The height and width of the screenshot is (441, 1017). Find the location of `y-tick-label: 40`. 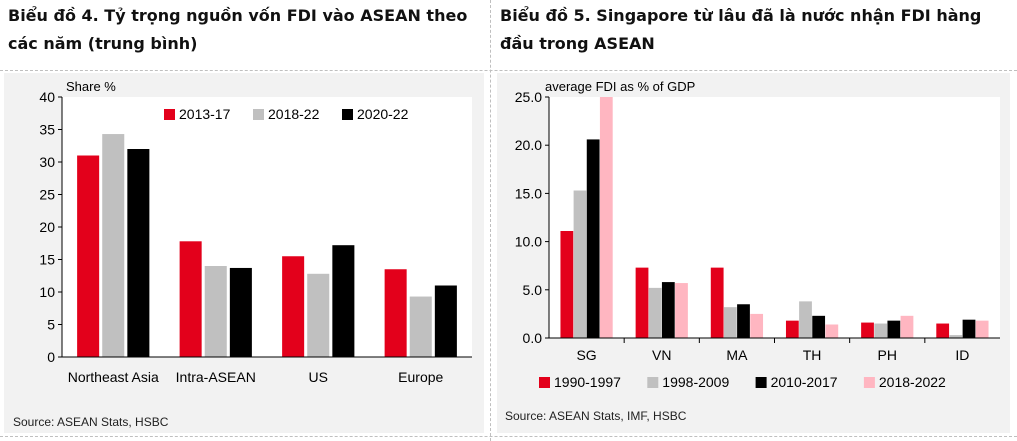

y-tick-label: 40 is located at coordinates (47, 97).